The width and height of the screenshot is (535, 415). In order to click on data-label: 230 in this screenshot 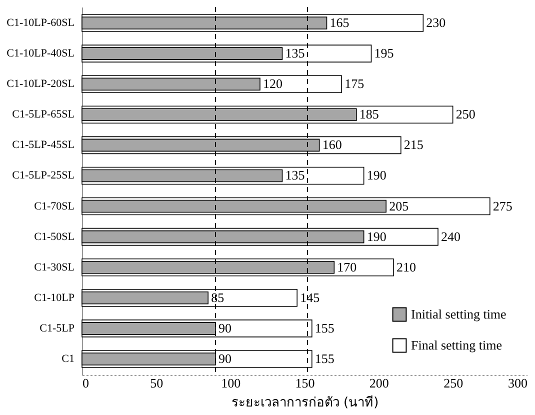, I will do `click(436, 22)`.